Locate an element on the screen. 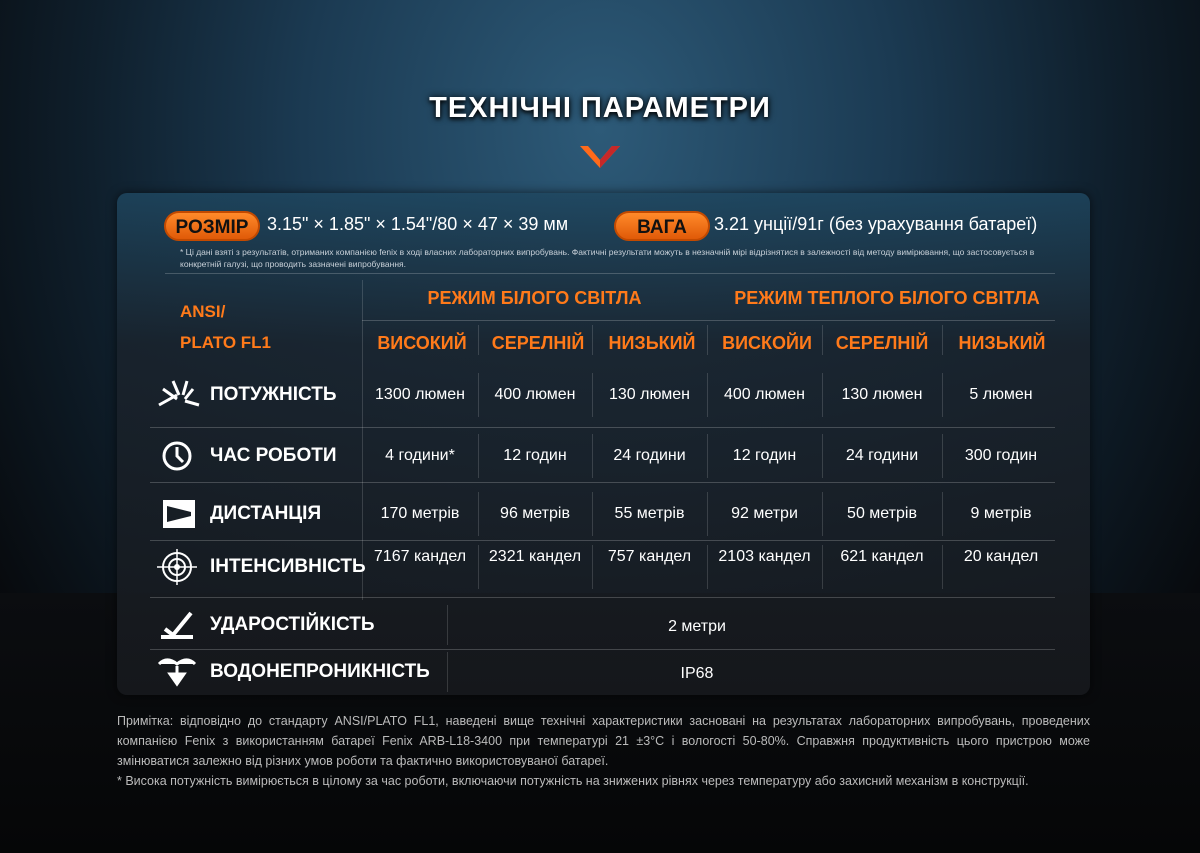 This screenshot has width=1200, height=853. table-cell: 9 метрів is located at coordinates (1001, 513).